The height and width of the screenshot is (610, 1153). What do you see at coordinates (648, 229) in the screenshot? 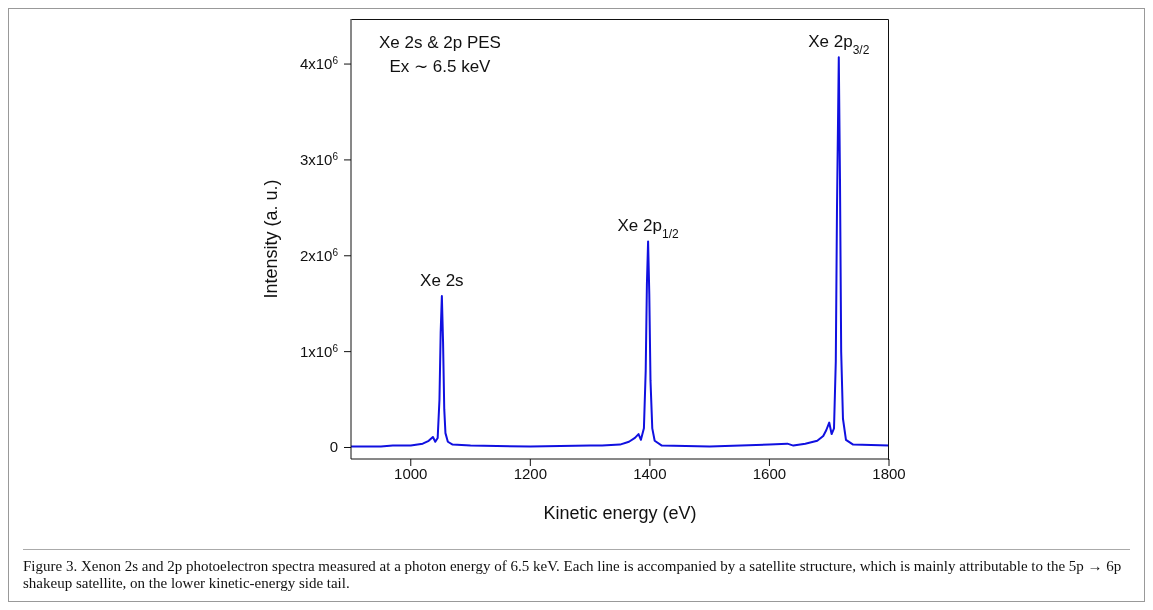
I see `annotation: Xe 2p$_{1/2}$` at bounding box center [648, 229].